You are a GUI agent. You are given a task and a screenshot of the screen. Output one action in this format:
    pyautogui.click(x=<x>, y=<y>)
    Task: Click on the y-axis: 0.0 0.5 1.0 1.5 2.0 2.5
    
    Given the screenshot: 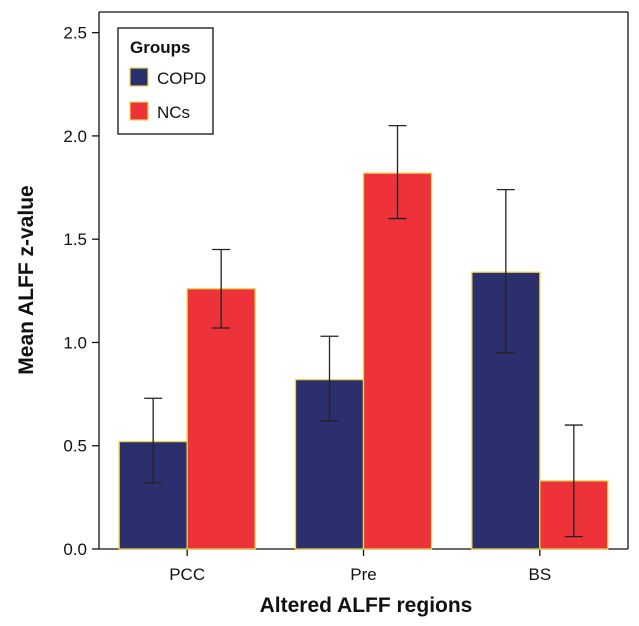 What is the action you would take?
    pyautogui.click(x=81, y=285)
    